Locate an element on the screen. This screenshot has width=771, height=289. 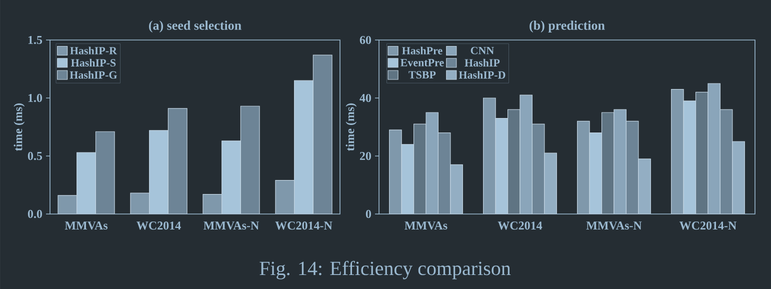
legend-label: HashIP is located at coordinates (482, 62).